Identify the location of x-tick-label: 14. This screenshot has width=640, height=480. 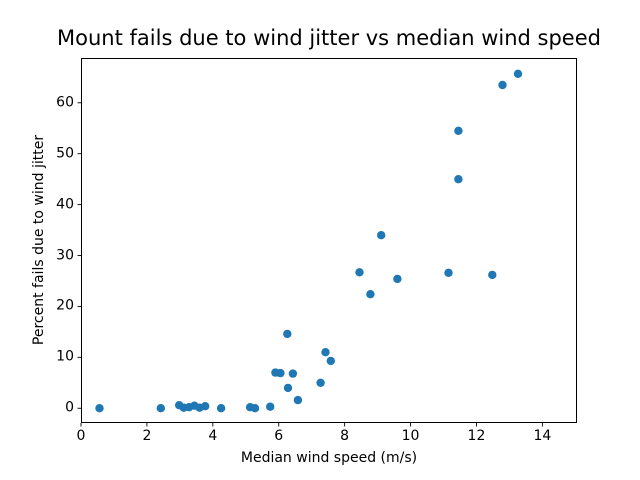
(542, 436).